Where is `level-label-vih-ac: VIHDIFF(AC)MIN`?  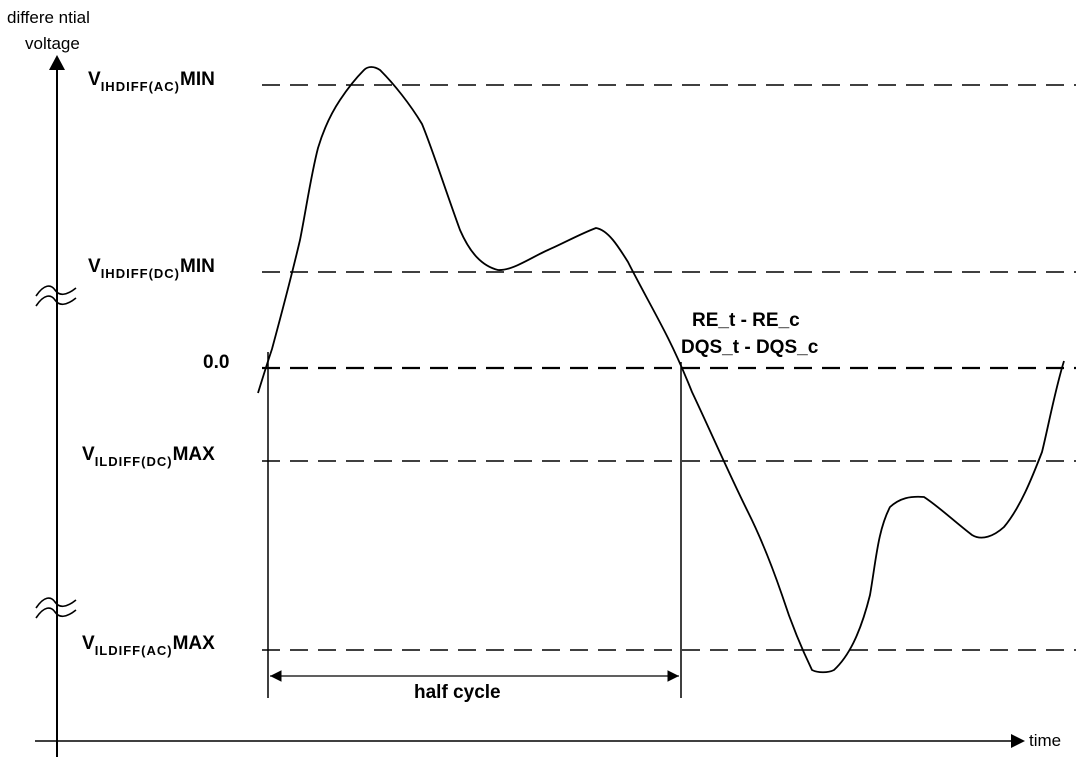
level-label-vih-ac: VIHDIFF(AC)MIN is located at coordinates (151, 81).